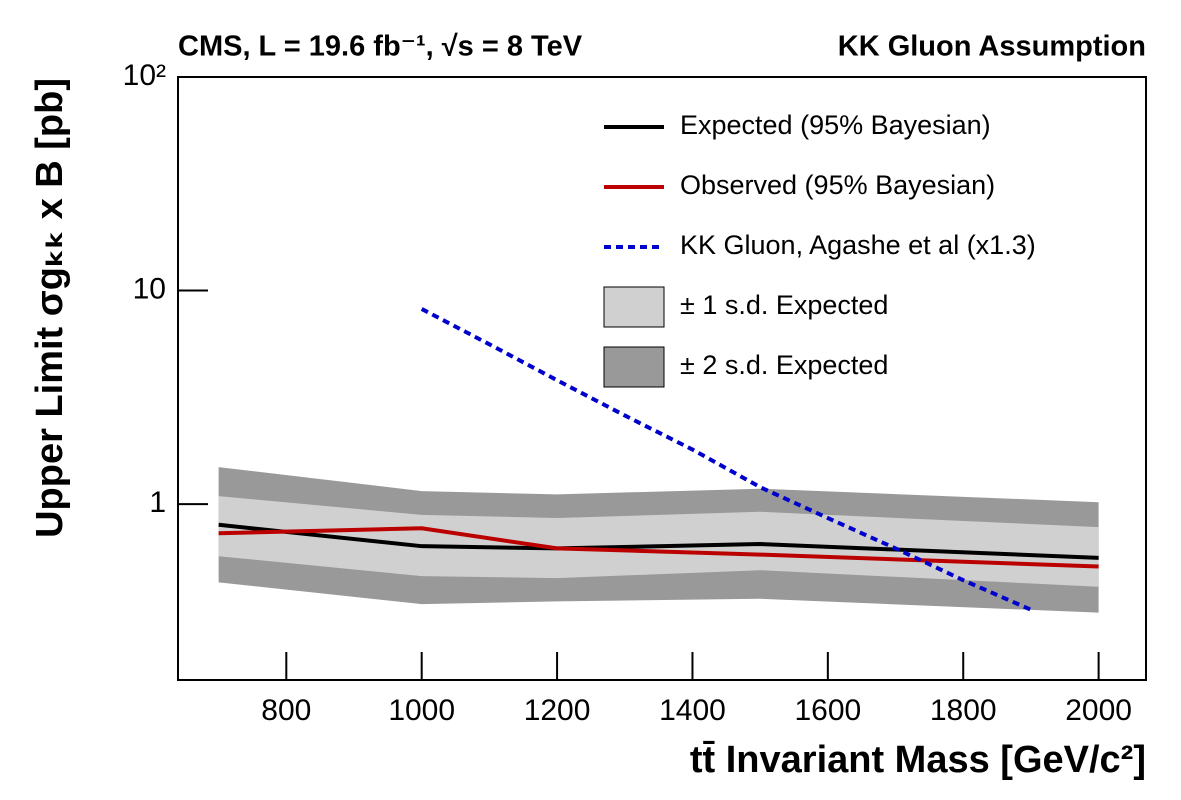  What do you see at coordinates (692, 710) in the screenshot?
I see `x-tick-label: 1400` at bounding box center [692, 710].